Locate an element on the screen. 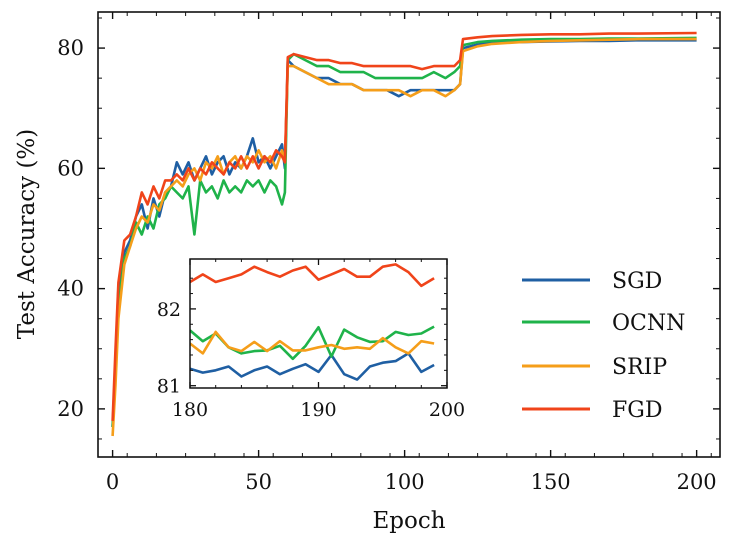  inset-series-line-fgd is located at coordinates (312, 275).